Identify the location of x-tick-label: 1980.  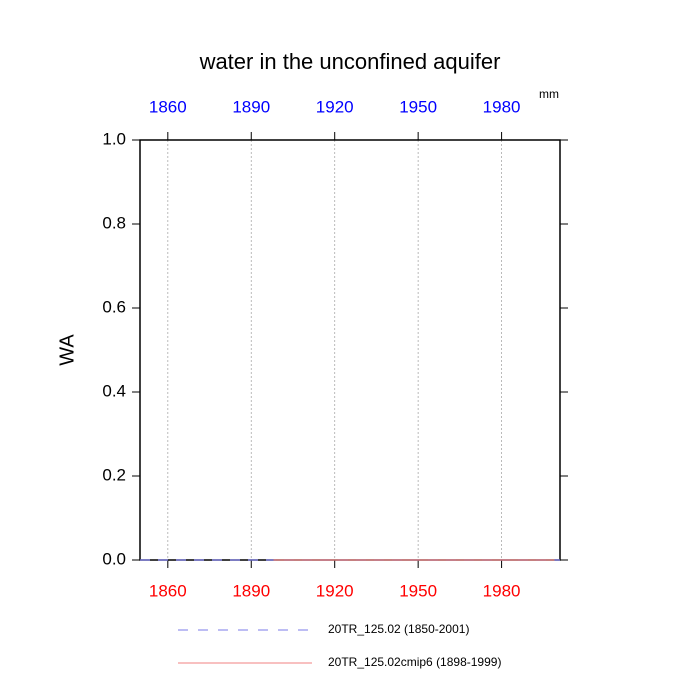
(502, 590).